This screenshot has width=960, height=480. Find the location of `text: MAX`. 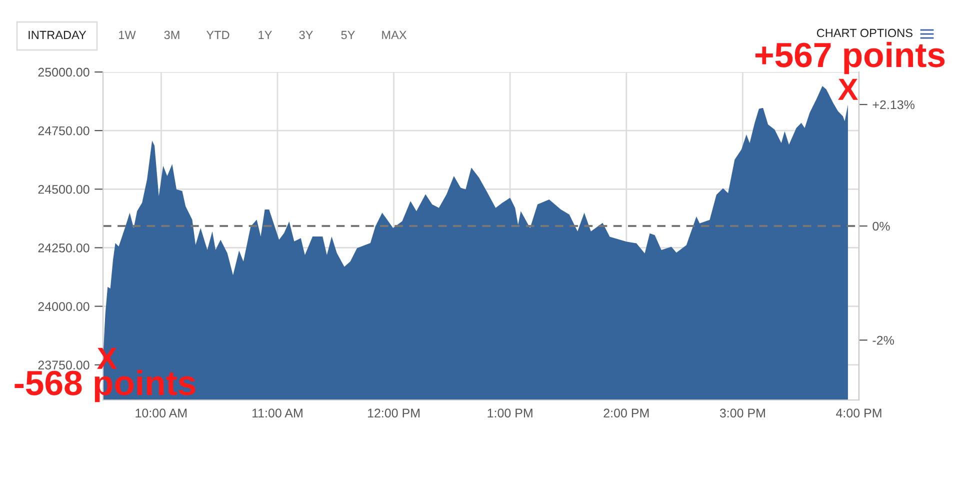

text: MAX is located at coordinates (394, 35).